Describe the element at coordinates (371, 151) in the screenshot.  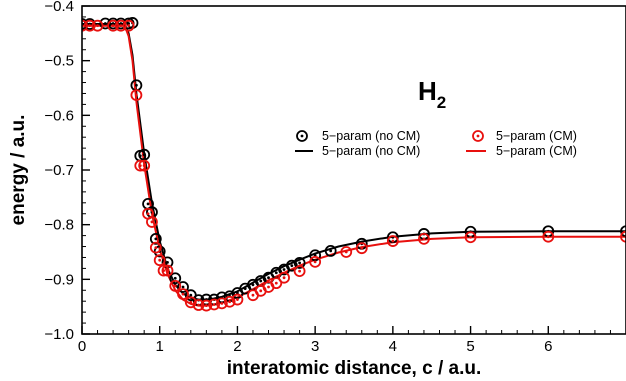
I see `legend-label-no-cm-line: 5−param (no CM)` at that location.